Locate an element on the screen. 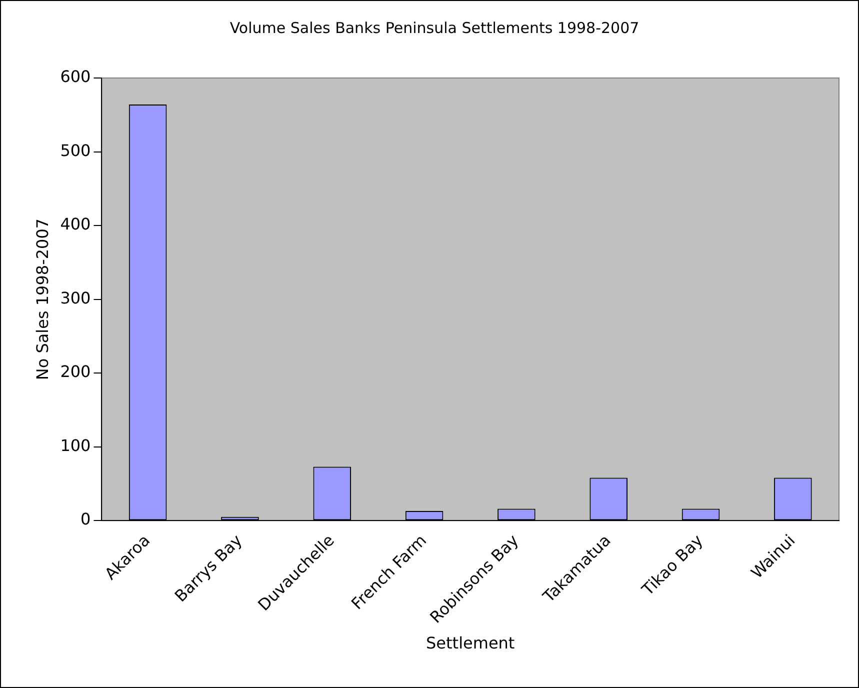 This screenshot has width=859, height=688. y-tick-label: 400 is located at coordinates (75, 224).